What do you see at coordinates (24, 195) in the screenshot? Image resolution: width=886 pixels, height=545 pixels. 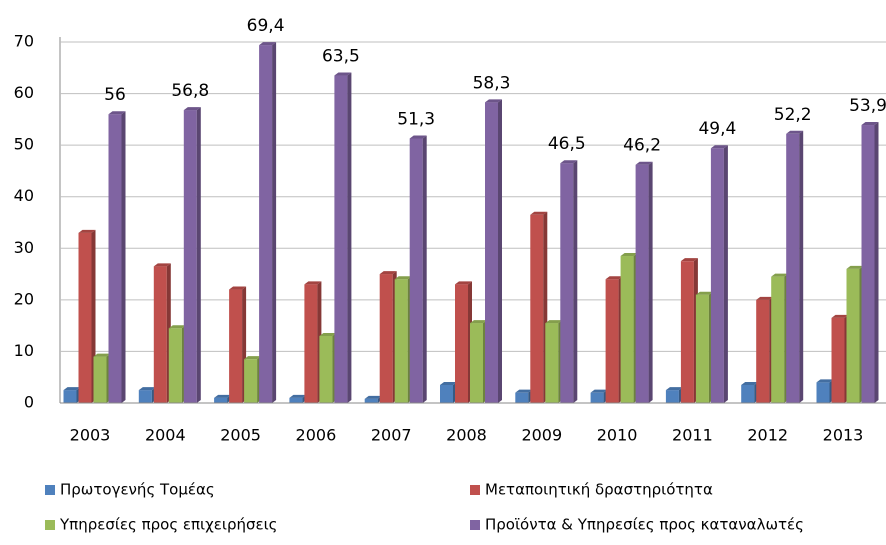 I see `y-tick-label: 40` at bounding box center [24, 195].